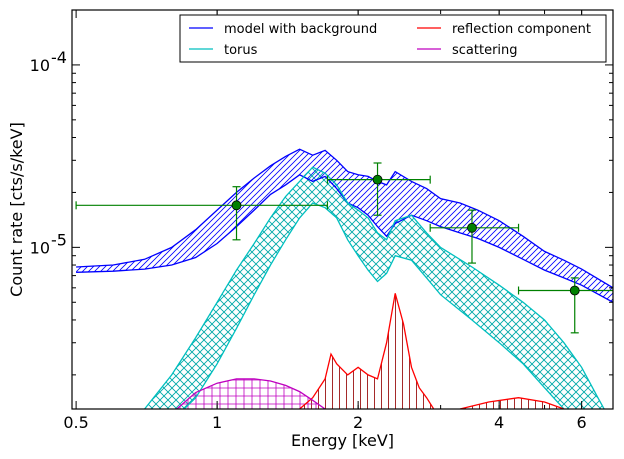  I want to click on scattering-upper-line, so click(251, 393).